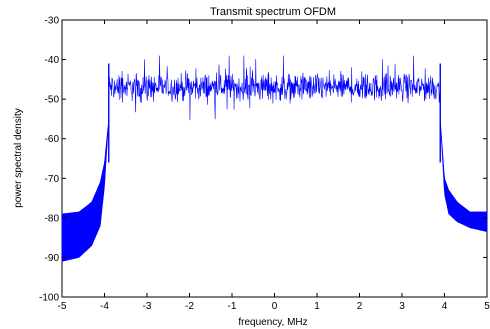  What do you see at coordinates (272, 322) in the screenshot?
I see `x-axis-label: frequency, MHz` at bounding box center [272, 322].